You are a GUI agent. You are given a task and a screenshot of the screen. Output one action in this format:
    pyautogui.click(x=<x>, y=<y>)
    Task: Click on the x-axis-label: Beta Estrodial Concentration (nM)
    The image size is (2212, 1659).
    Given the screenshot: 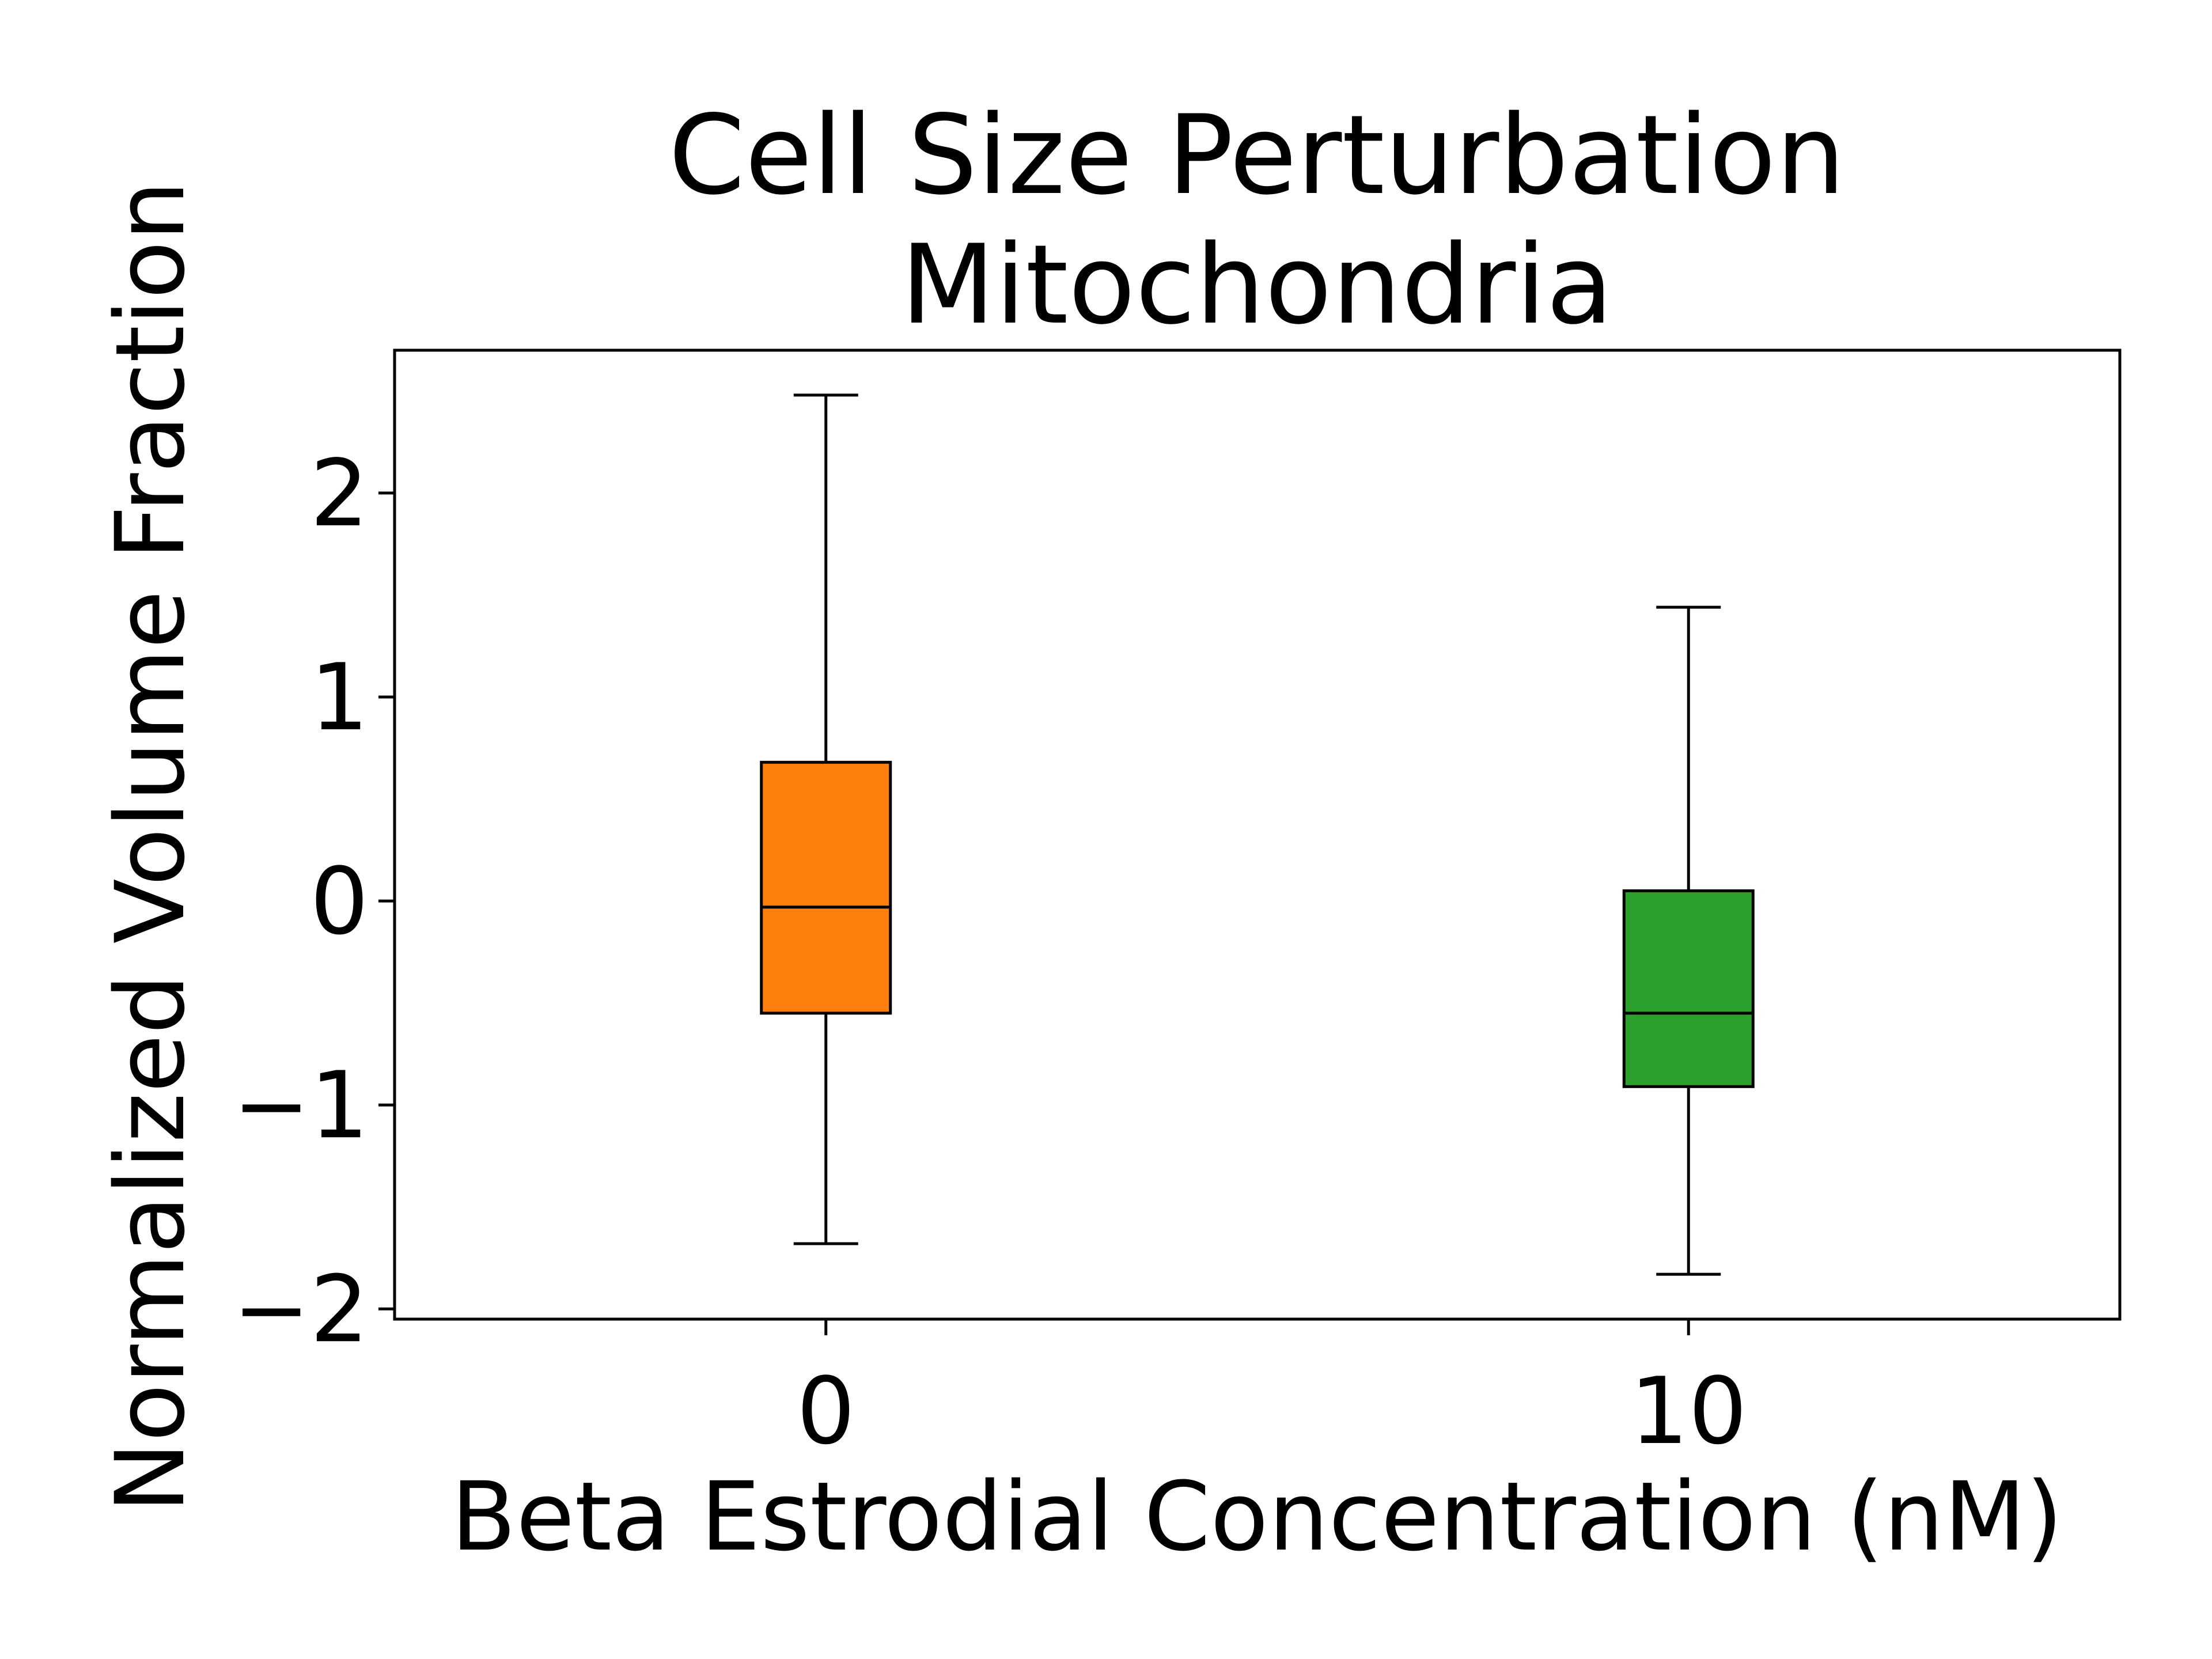 What is the action you would take?
    pyautogui.click(x=1257, y=1516)
    